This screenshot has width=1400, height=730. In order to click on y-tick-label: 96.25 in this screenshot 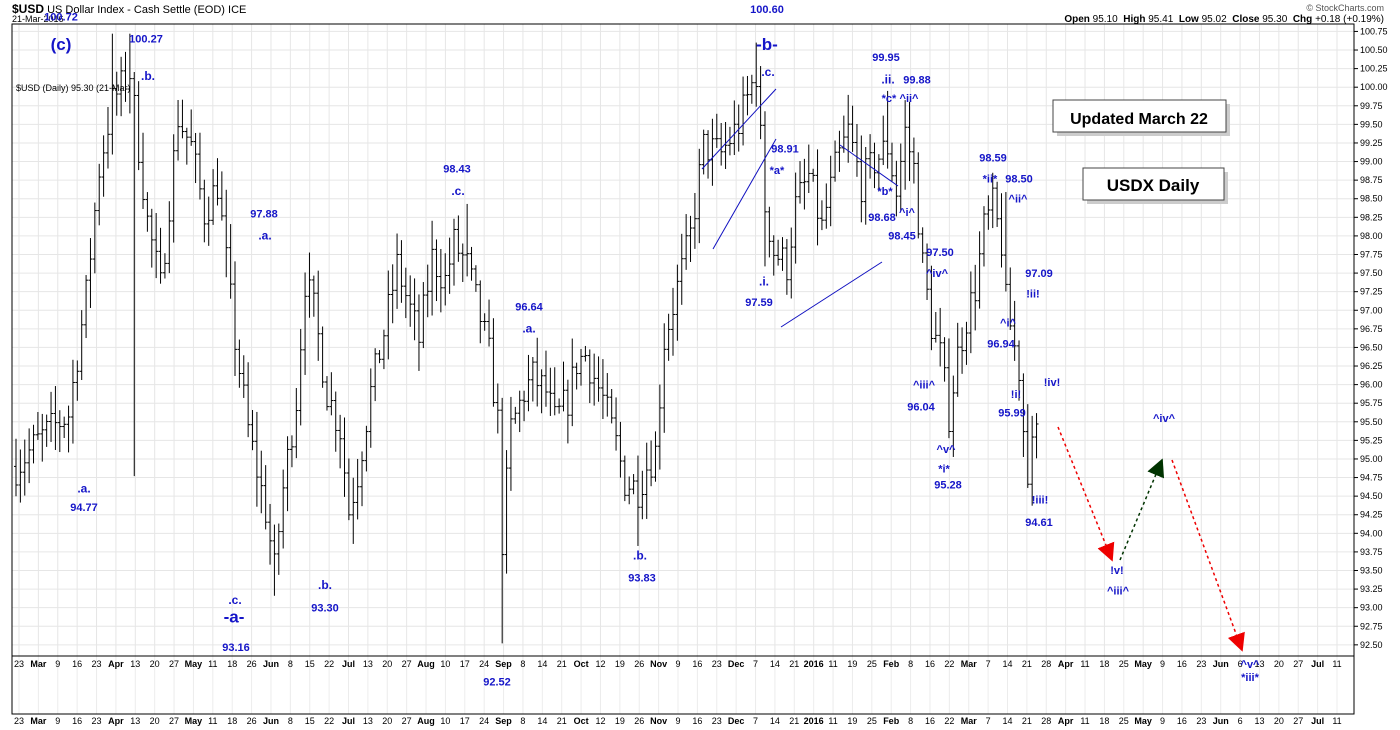, I will do `click(1371, 366)`.